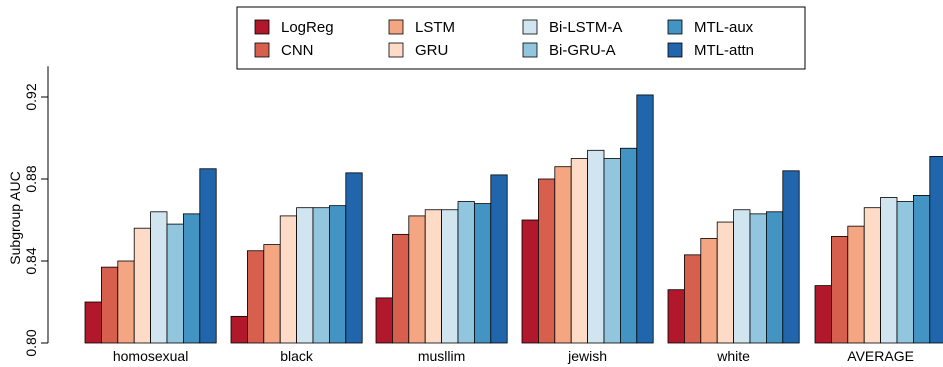  Describe the element at coordinates (297, 50) in the screenshot. I see `legend-label: CNN` at that location.